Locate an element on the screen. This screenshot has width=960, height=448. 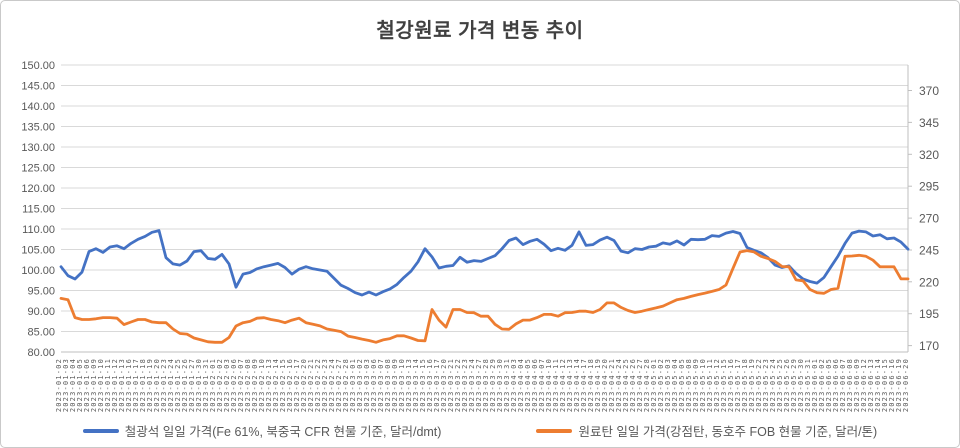
x-axis-date-label: 2023-06-14 is located at coordinates (878, 385).